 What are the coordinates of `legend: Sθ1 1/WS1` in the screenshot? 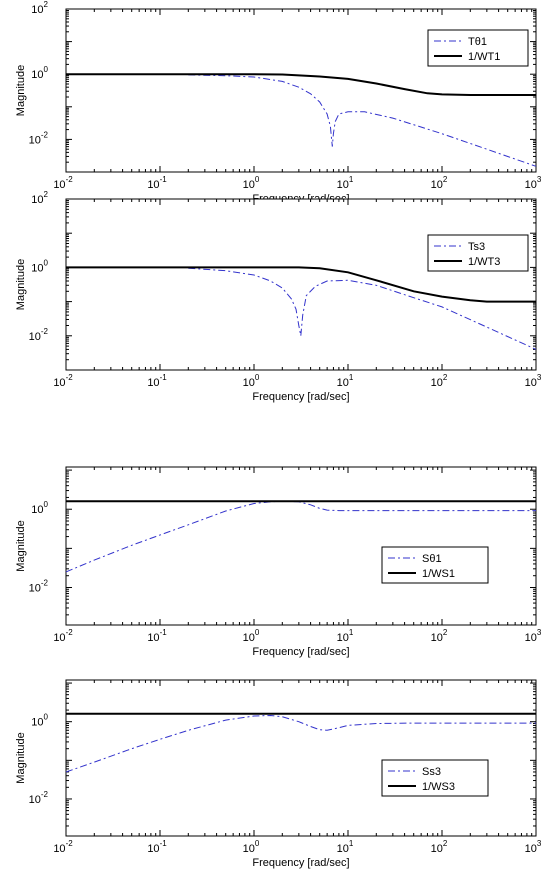 It's located at (435, 565).